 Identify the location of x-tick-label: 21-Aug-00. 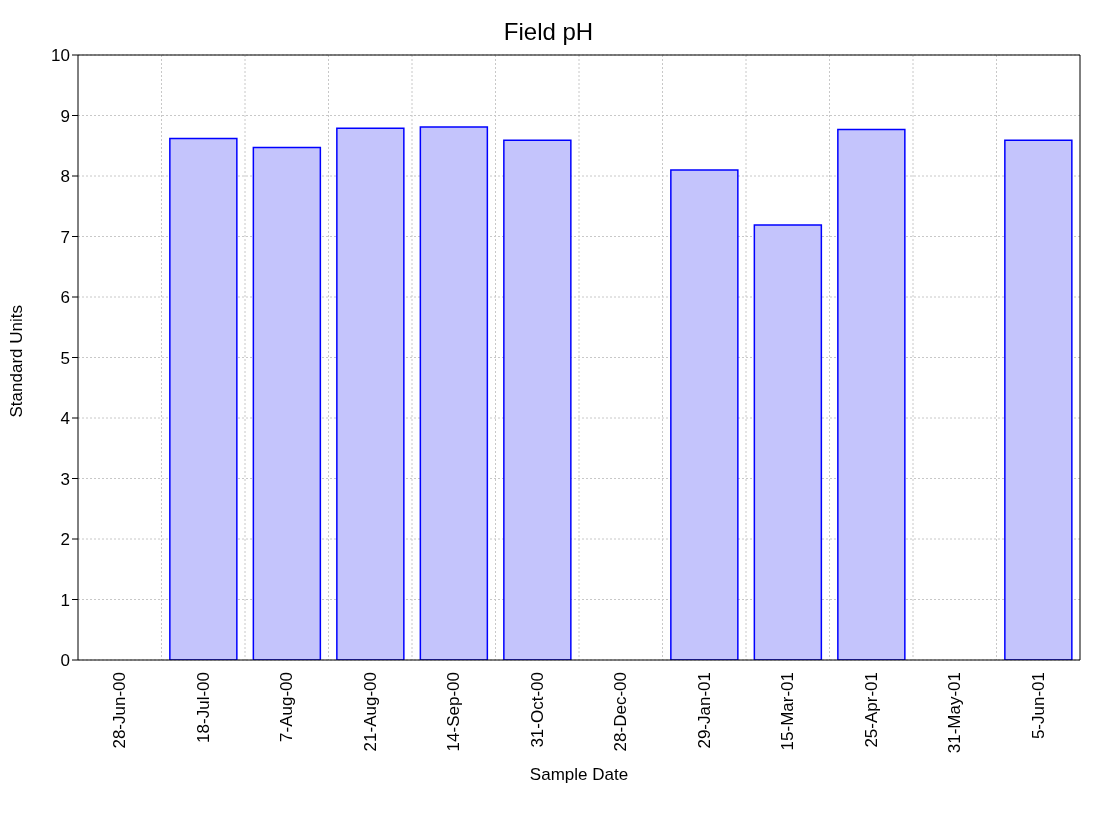
(370, 712).